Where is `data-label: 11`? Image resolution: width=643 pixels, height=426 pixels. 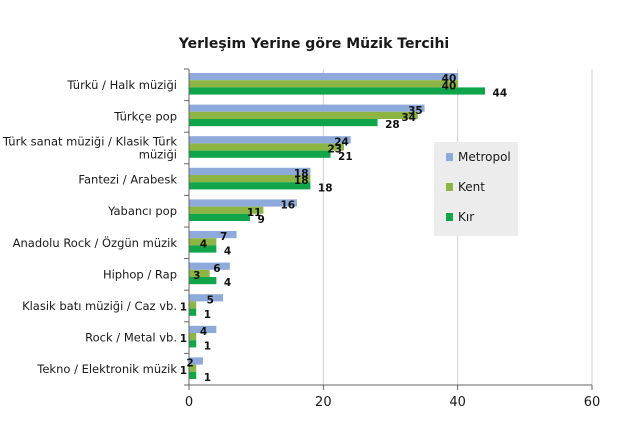 data-label: 11 is located at coordinates (254, 213).